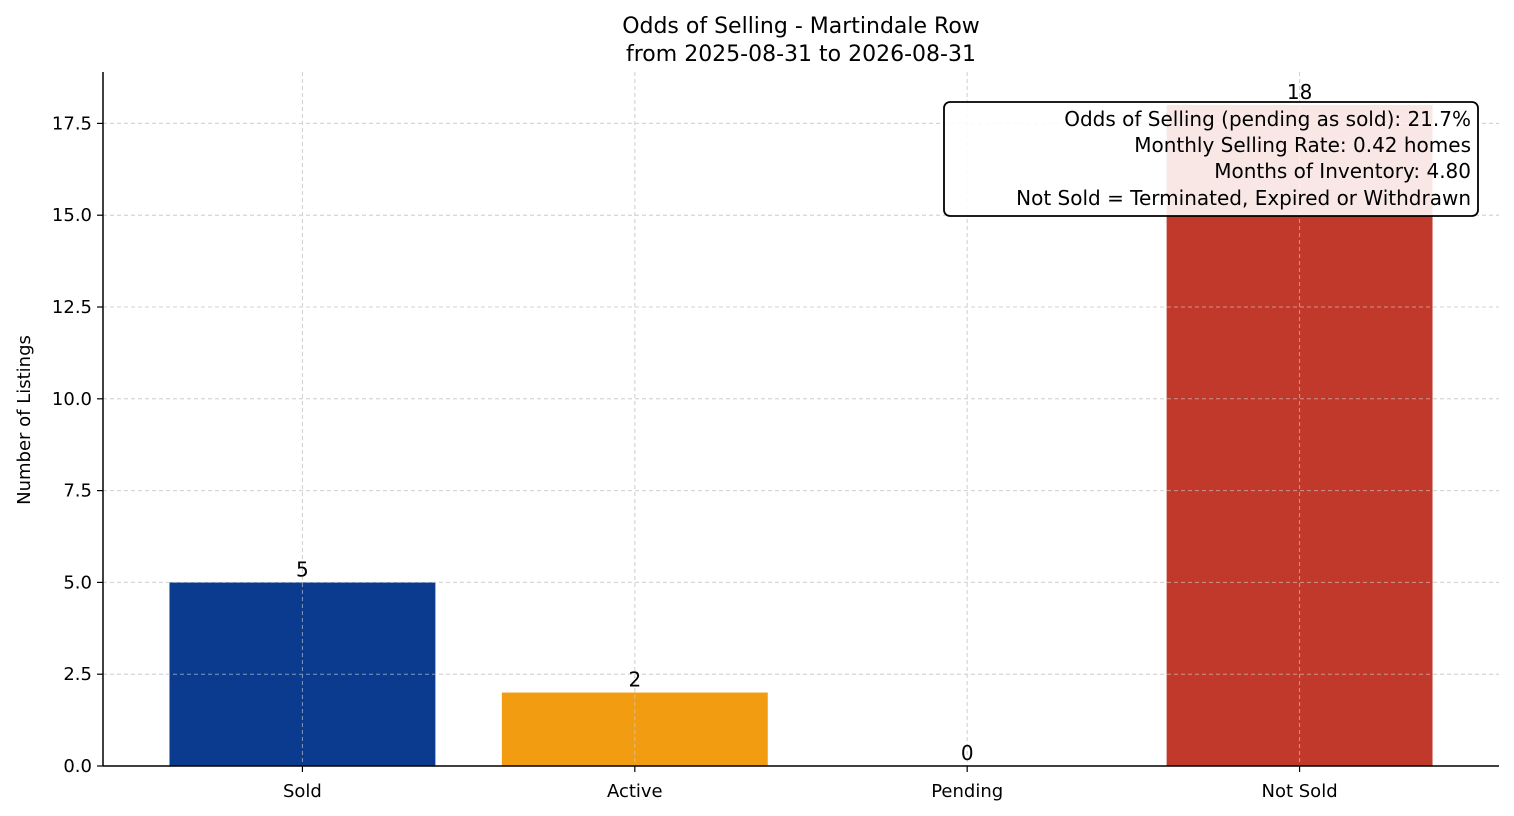 The height and width of the screenshot is (816, 1514). Describe the element at coordinates (77, 674) in the screenshot. I see `y-tick-label: 2.5` at that location.